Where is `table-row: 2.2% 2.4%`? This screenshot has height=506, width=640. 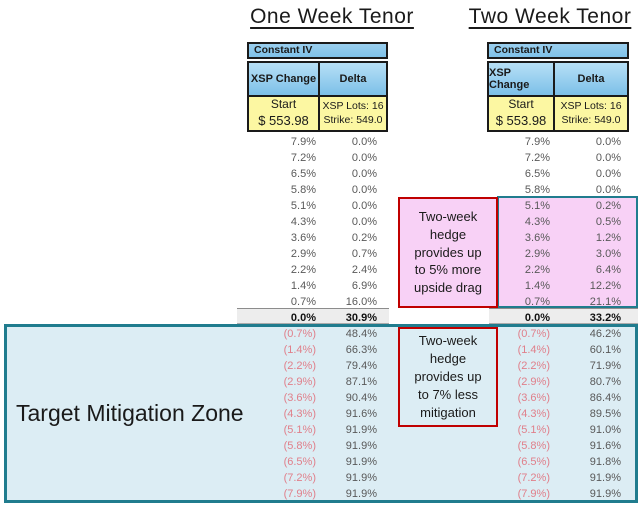 table-row: 2.2% 2.4% is located at coordinates (298, 269).